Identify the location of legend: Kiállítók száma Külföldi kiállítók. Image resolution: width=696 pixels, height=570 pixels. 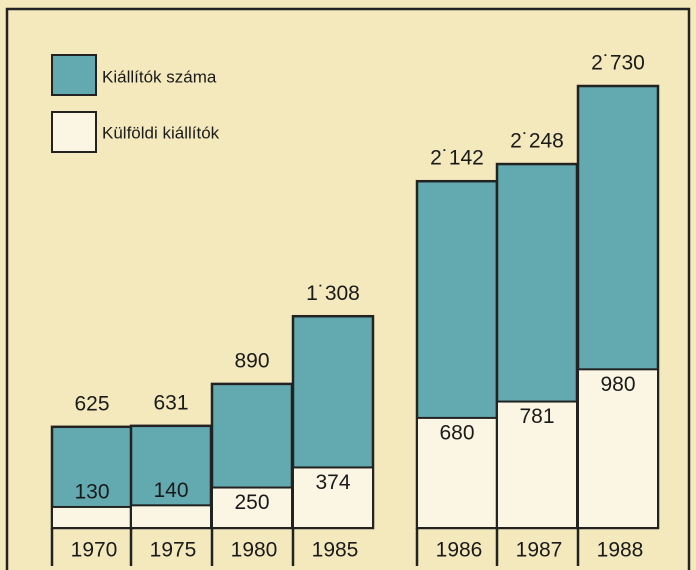
(135, 103).